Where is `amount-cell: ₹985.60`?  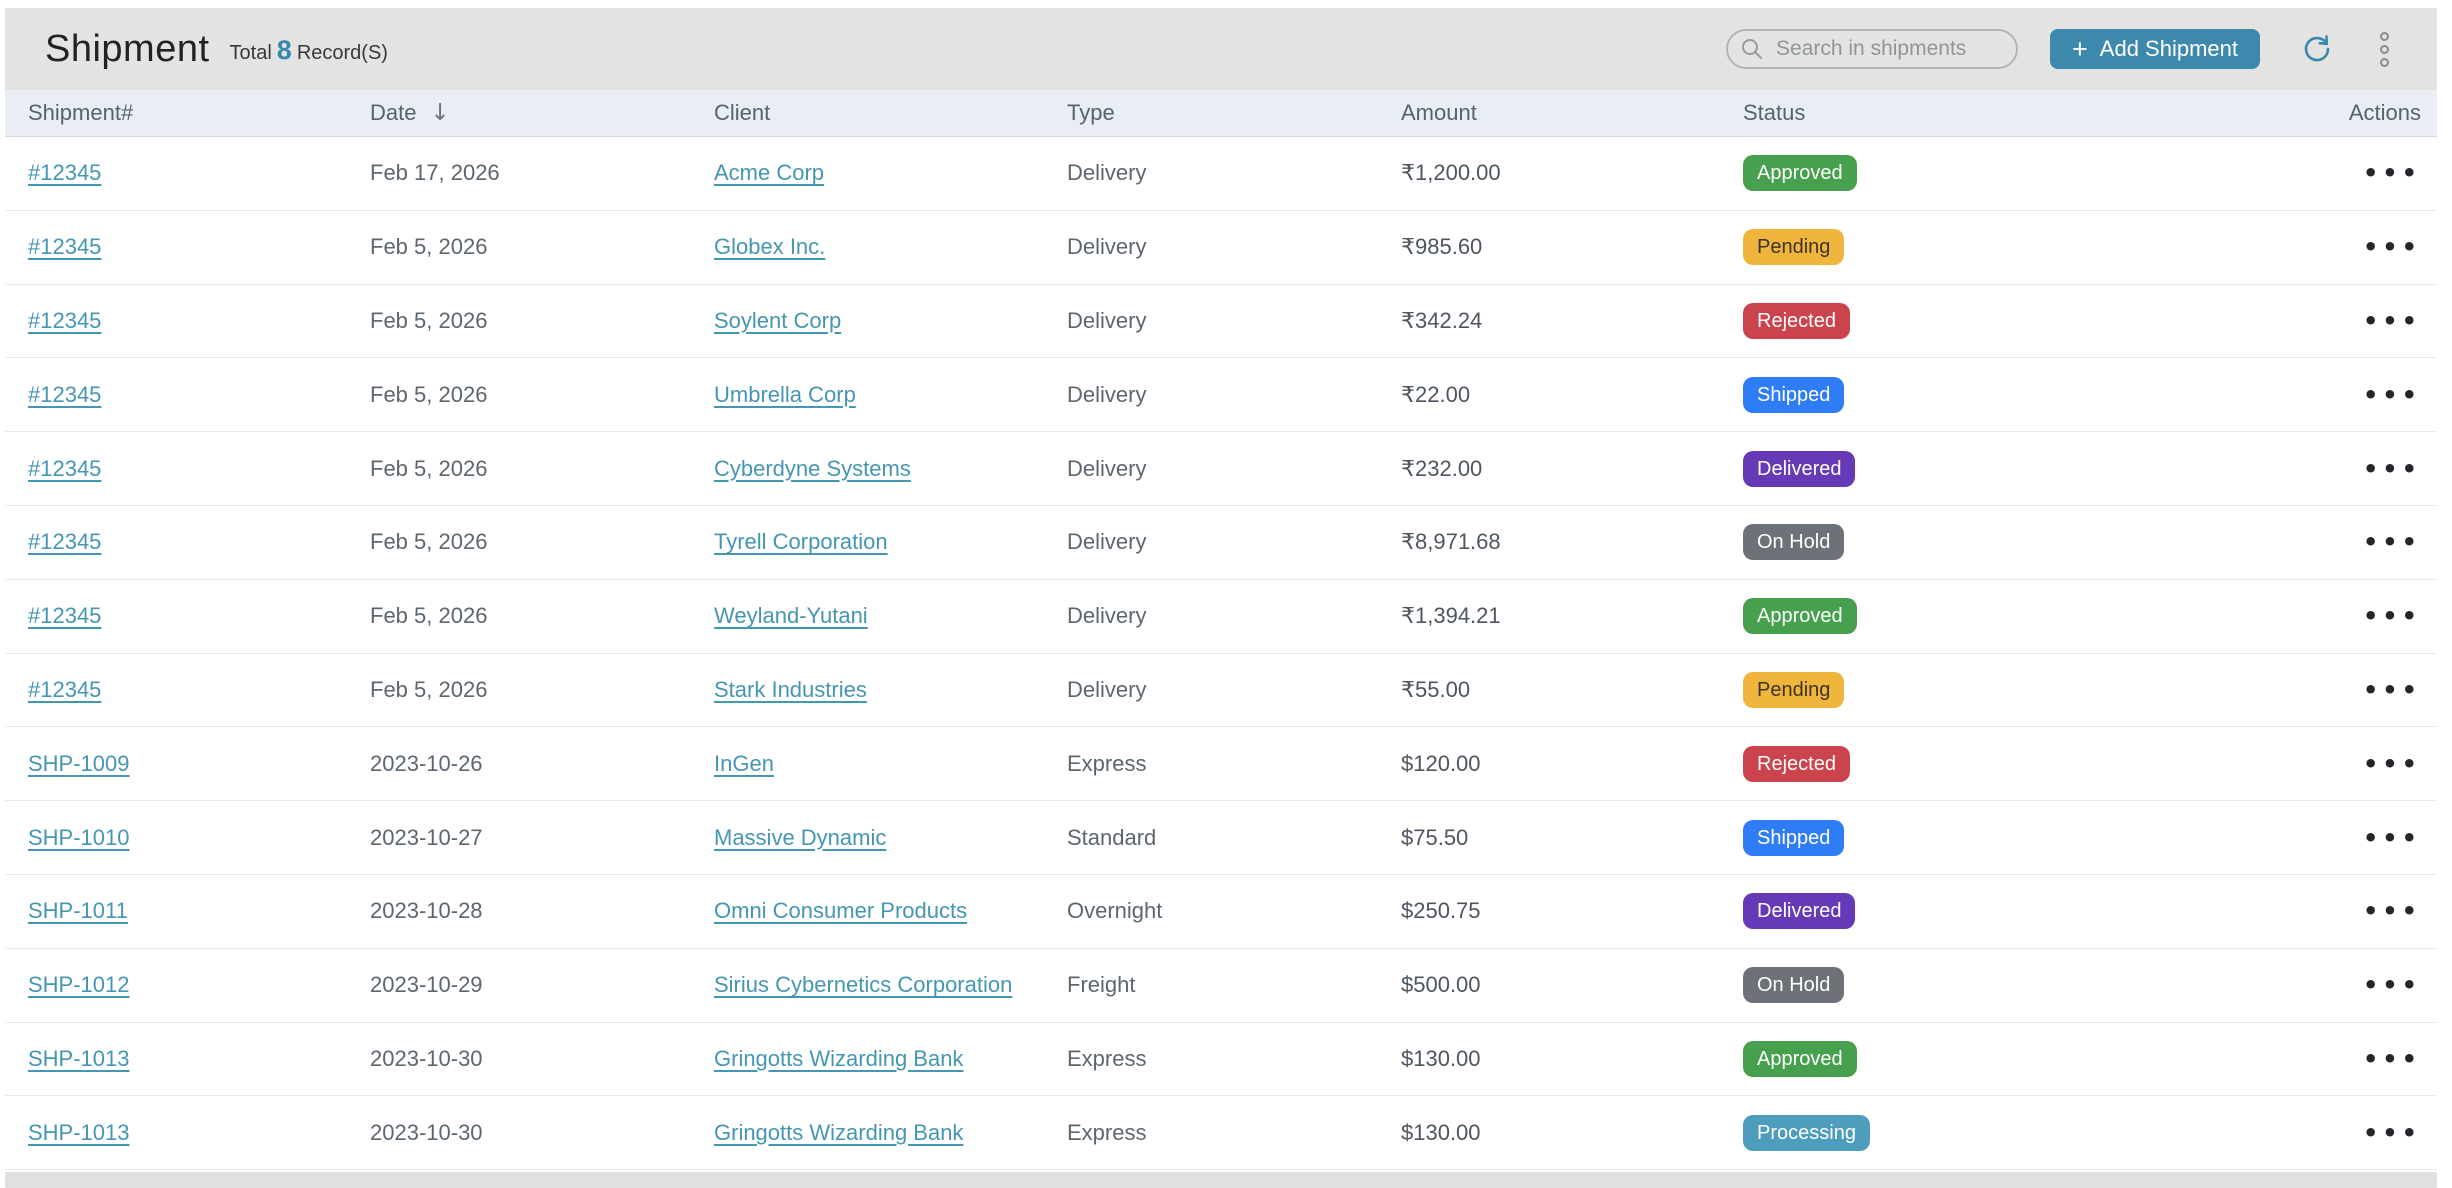 amount-cell: ₹985.60 is located at coordinates (1549, 247).